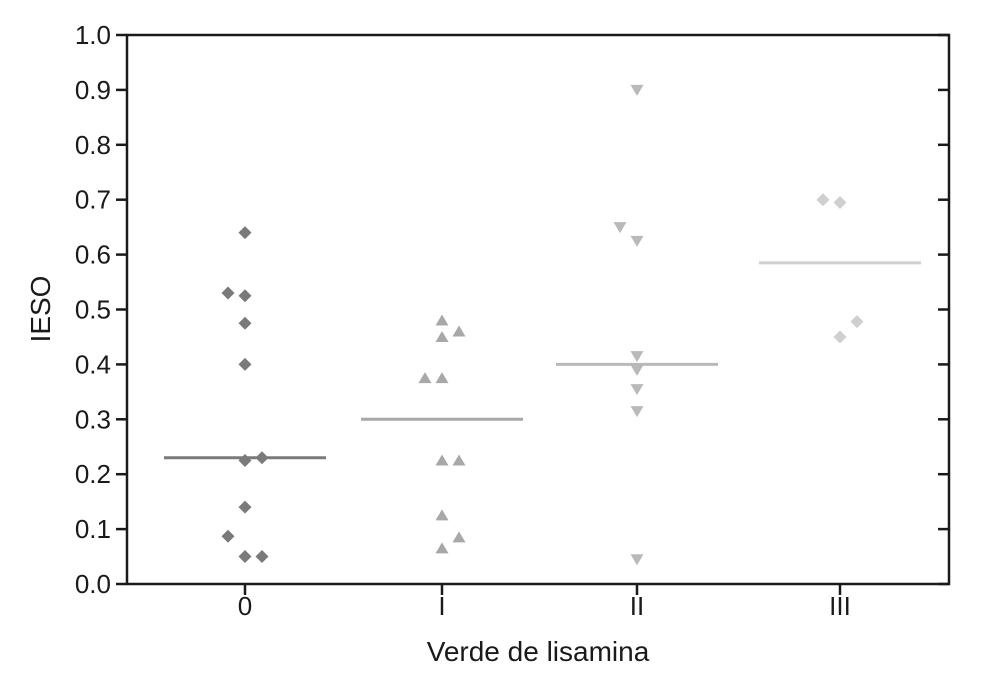 This screenshot has width=987, height=691. I want to click on y-tick-label: 0.3, so click(93, 419).